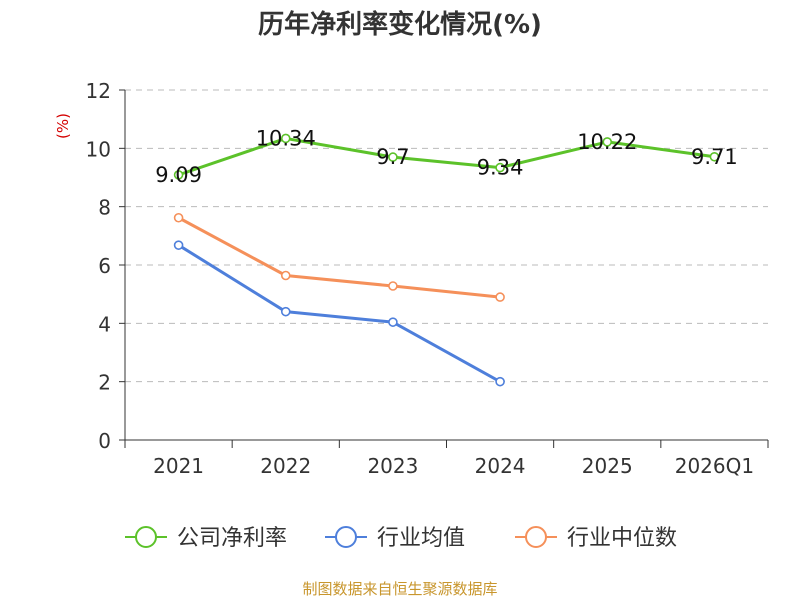  What do you see at coordinates (392, 466) in the screenshot?
I see `x-tick-label: 2023` at bounding box center [392, 466].